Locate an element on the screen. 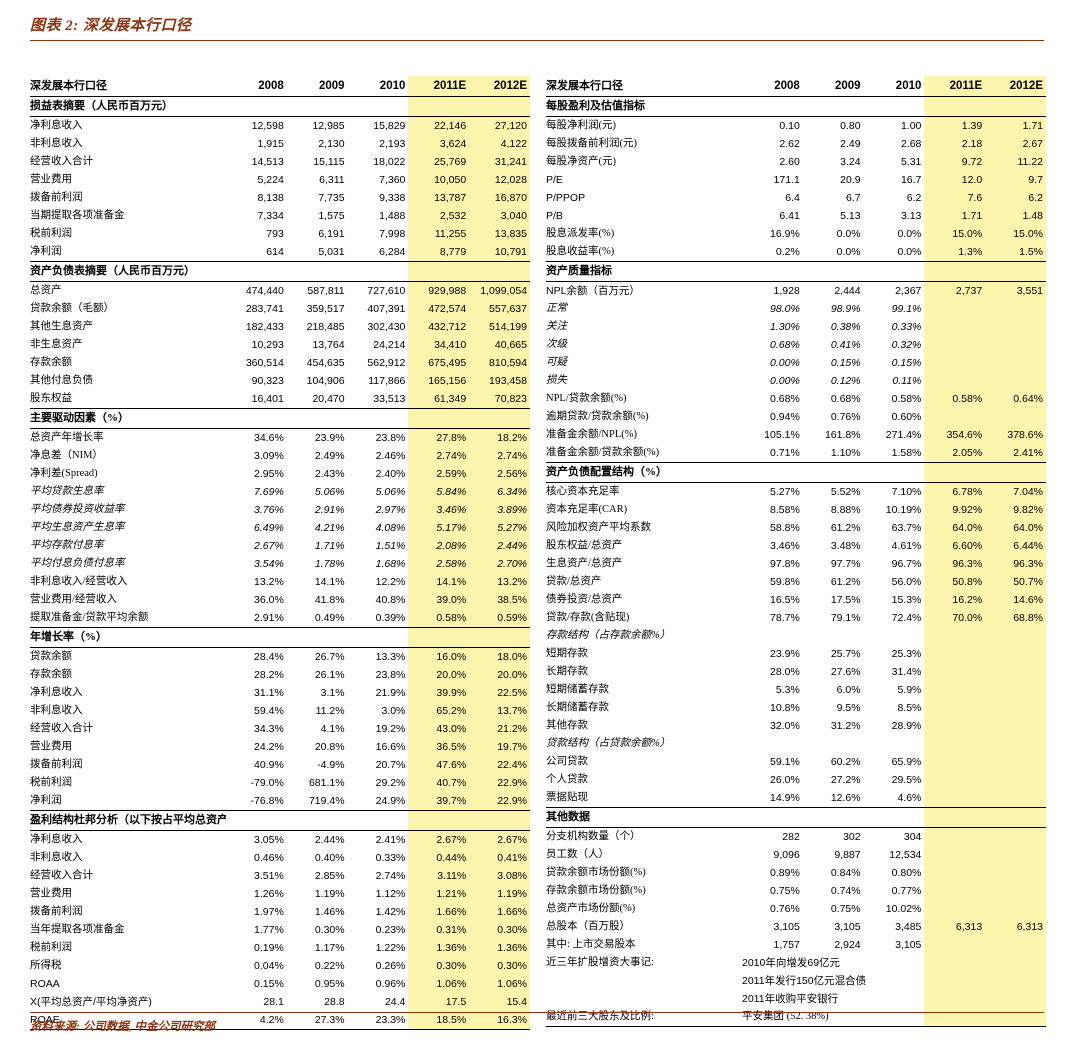 This screenshot has height=1048, width=1074. table-row: 当年提取各项准备金 1.77% 0.30% 0.23% 0.31% 0.30% is located at coordinates (280, 930).